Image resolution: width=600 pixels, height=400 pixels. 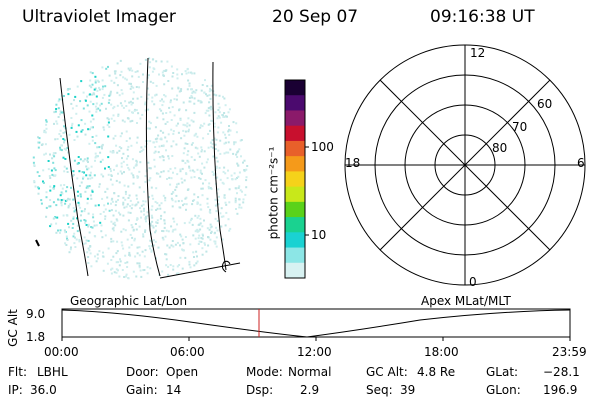 What do you see at coordinates (17, 372) in the screenshot?
I see `filter-label: Flt:` at bounding box center [17, 372].